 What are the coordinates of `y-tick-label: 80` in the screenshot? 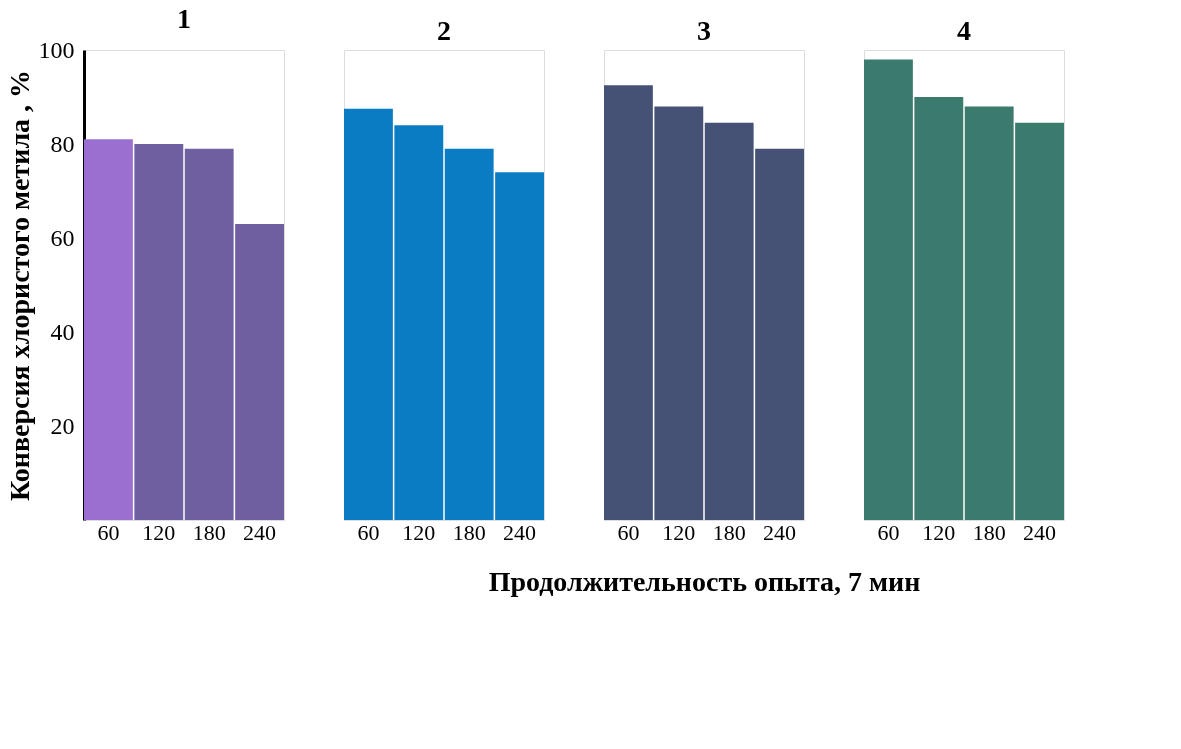 It's located at (62, 143).